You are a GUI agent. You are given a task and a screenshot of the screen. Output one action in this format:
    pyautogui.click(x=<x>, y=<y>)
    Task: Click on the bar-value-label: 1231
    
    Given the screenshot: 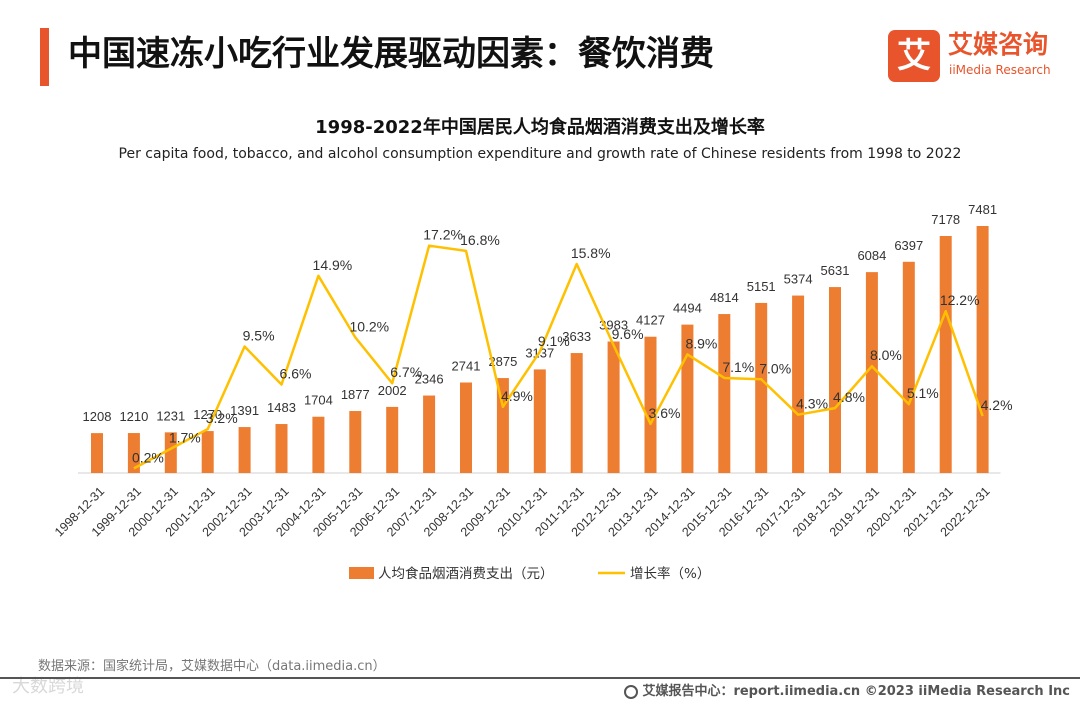 What is the action you would take?
    pyautogui.click(x=170, y=415)
    